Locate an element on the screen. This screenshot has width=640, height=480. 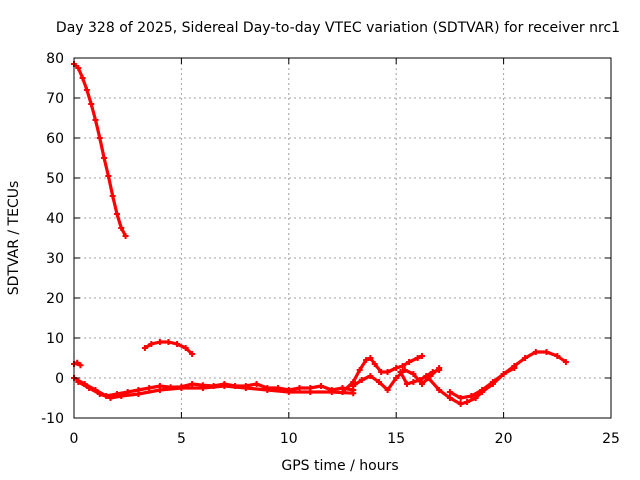
y-tick-label: 30 is located at coordinates (55, 259).